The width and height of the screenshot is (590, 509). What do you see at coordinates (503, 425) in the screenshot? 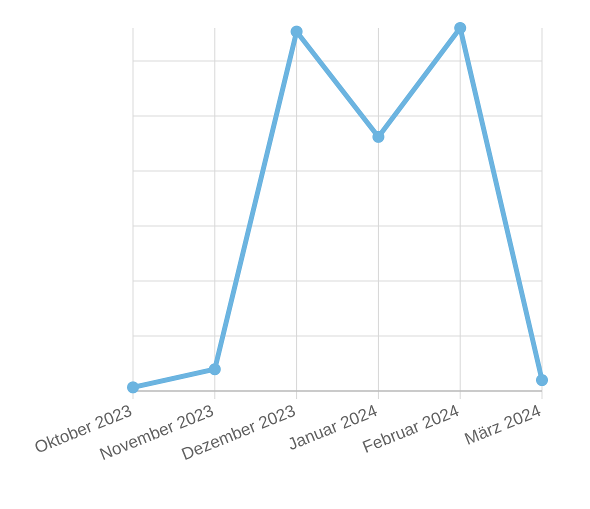
I see `x-tick-label: März 2024` at bounding box center [503, 425].